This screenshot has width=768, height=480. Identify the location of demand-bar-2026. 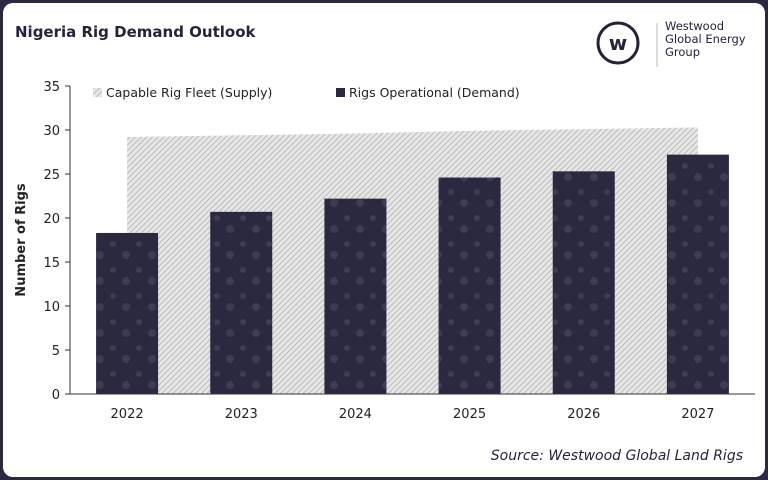
(583, 282).